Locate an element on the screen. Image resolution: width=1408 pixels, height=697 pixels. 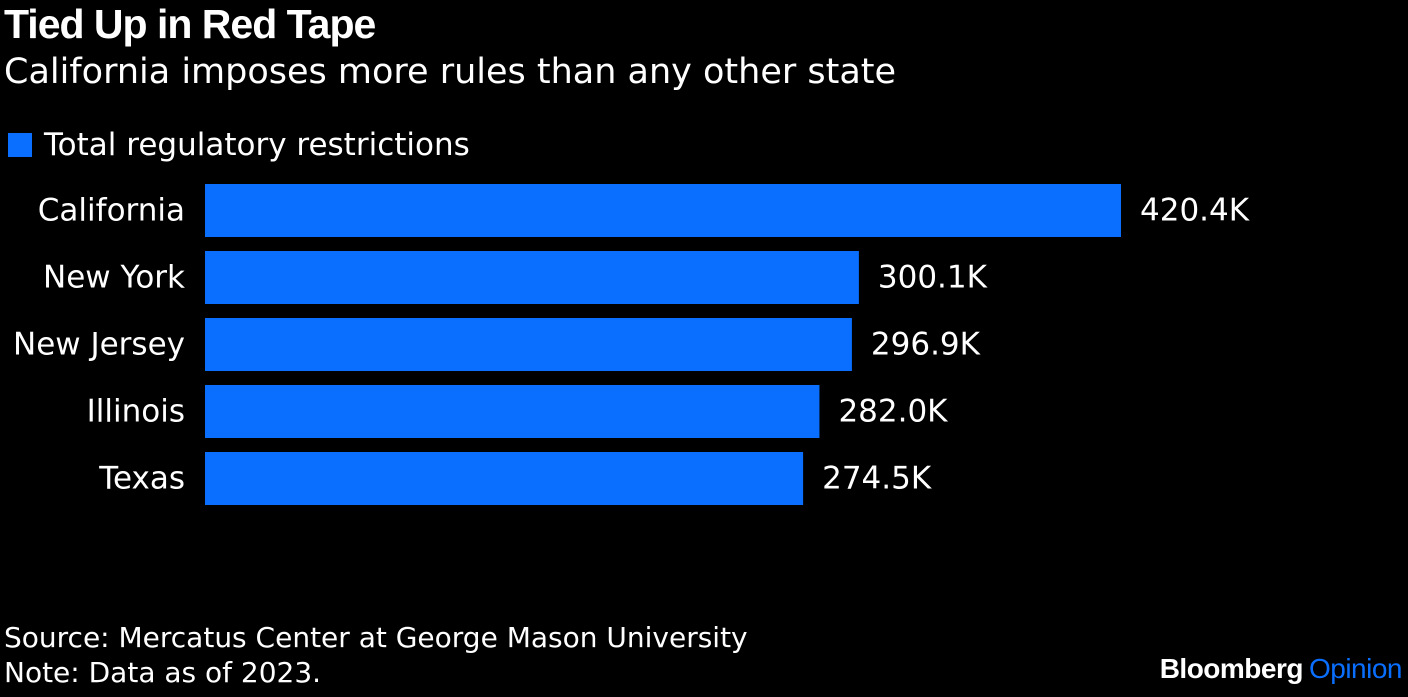
bar-new-york is located at coordinates (532, 277).